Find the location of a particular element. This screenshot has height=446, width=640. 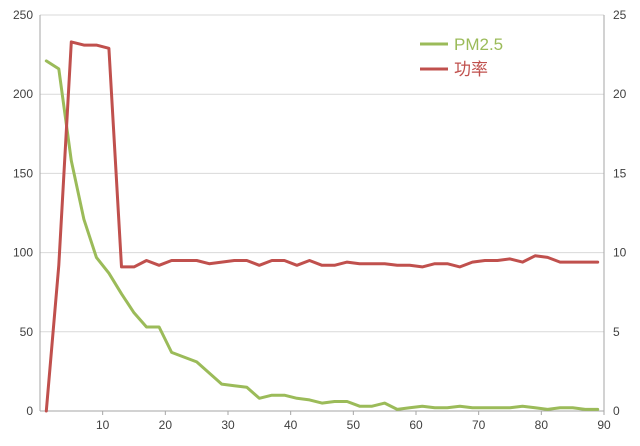

y-tick-label-left: 250 is located at coordinates (23, 15).